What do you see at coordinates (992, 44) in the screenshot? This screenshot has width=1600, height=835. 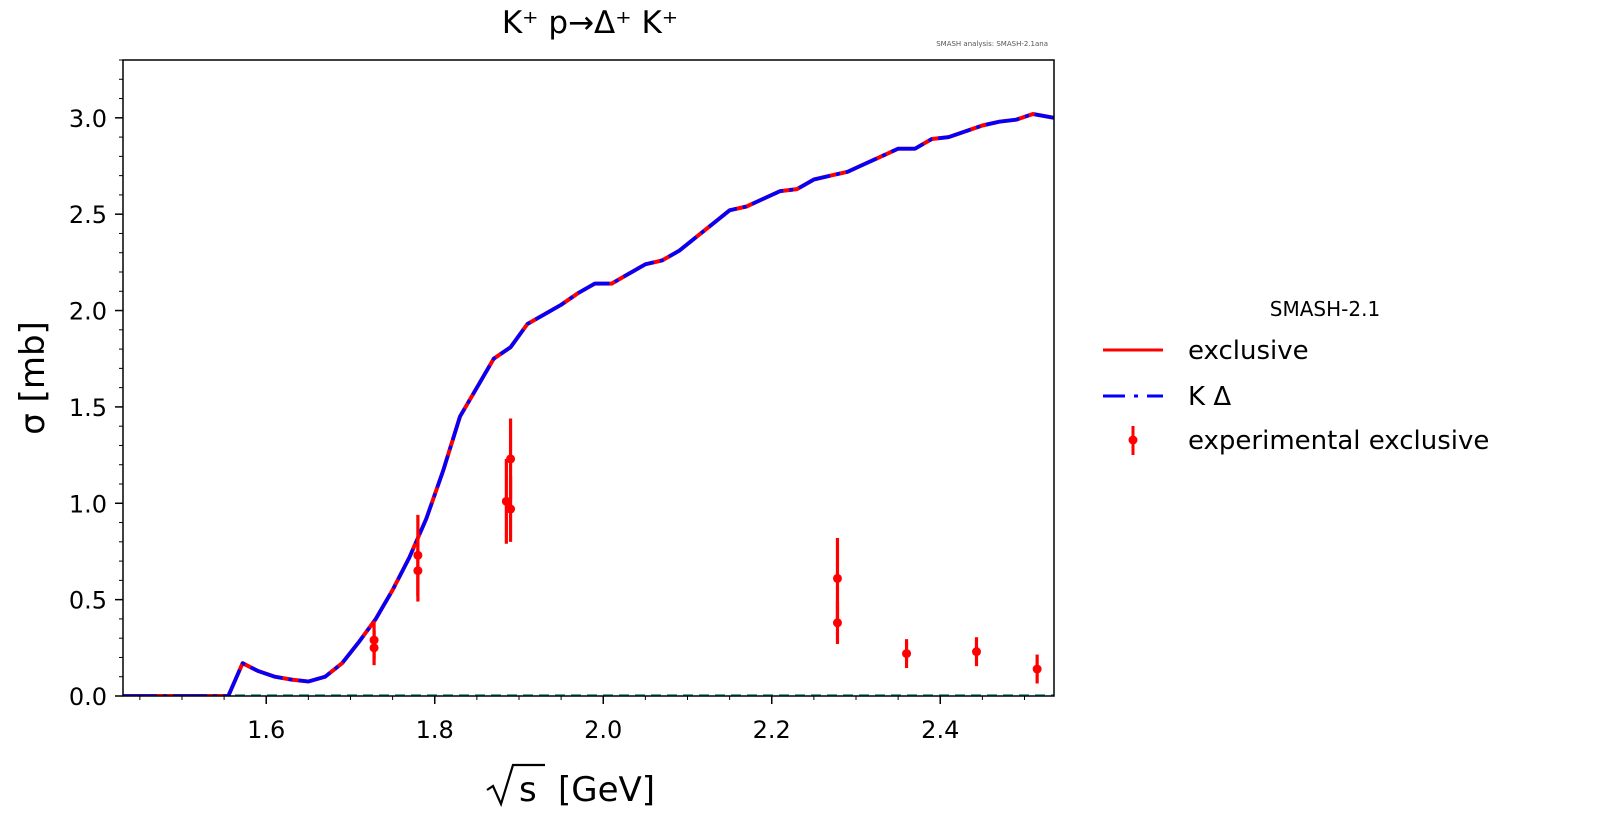 I see `watermark-text: SMASH analysis: SMASH-2.1ana` at bounding box center [992, 44].